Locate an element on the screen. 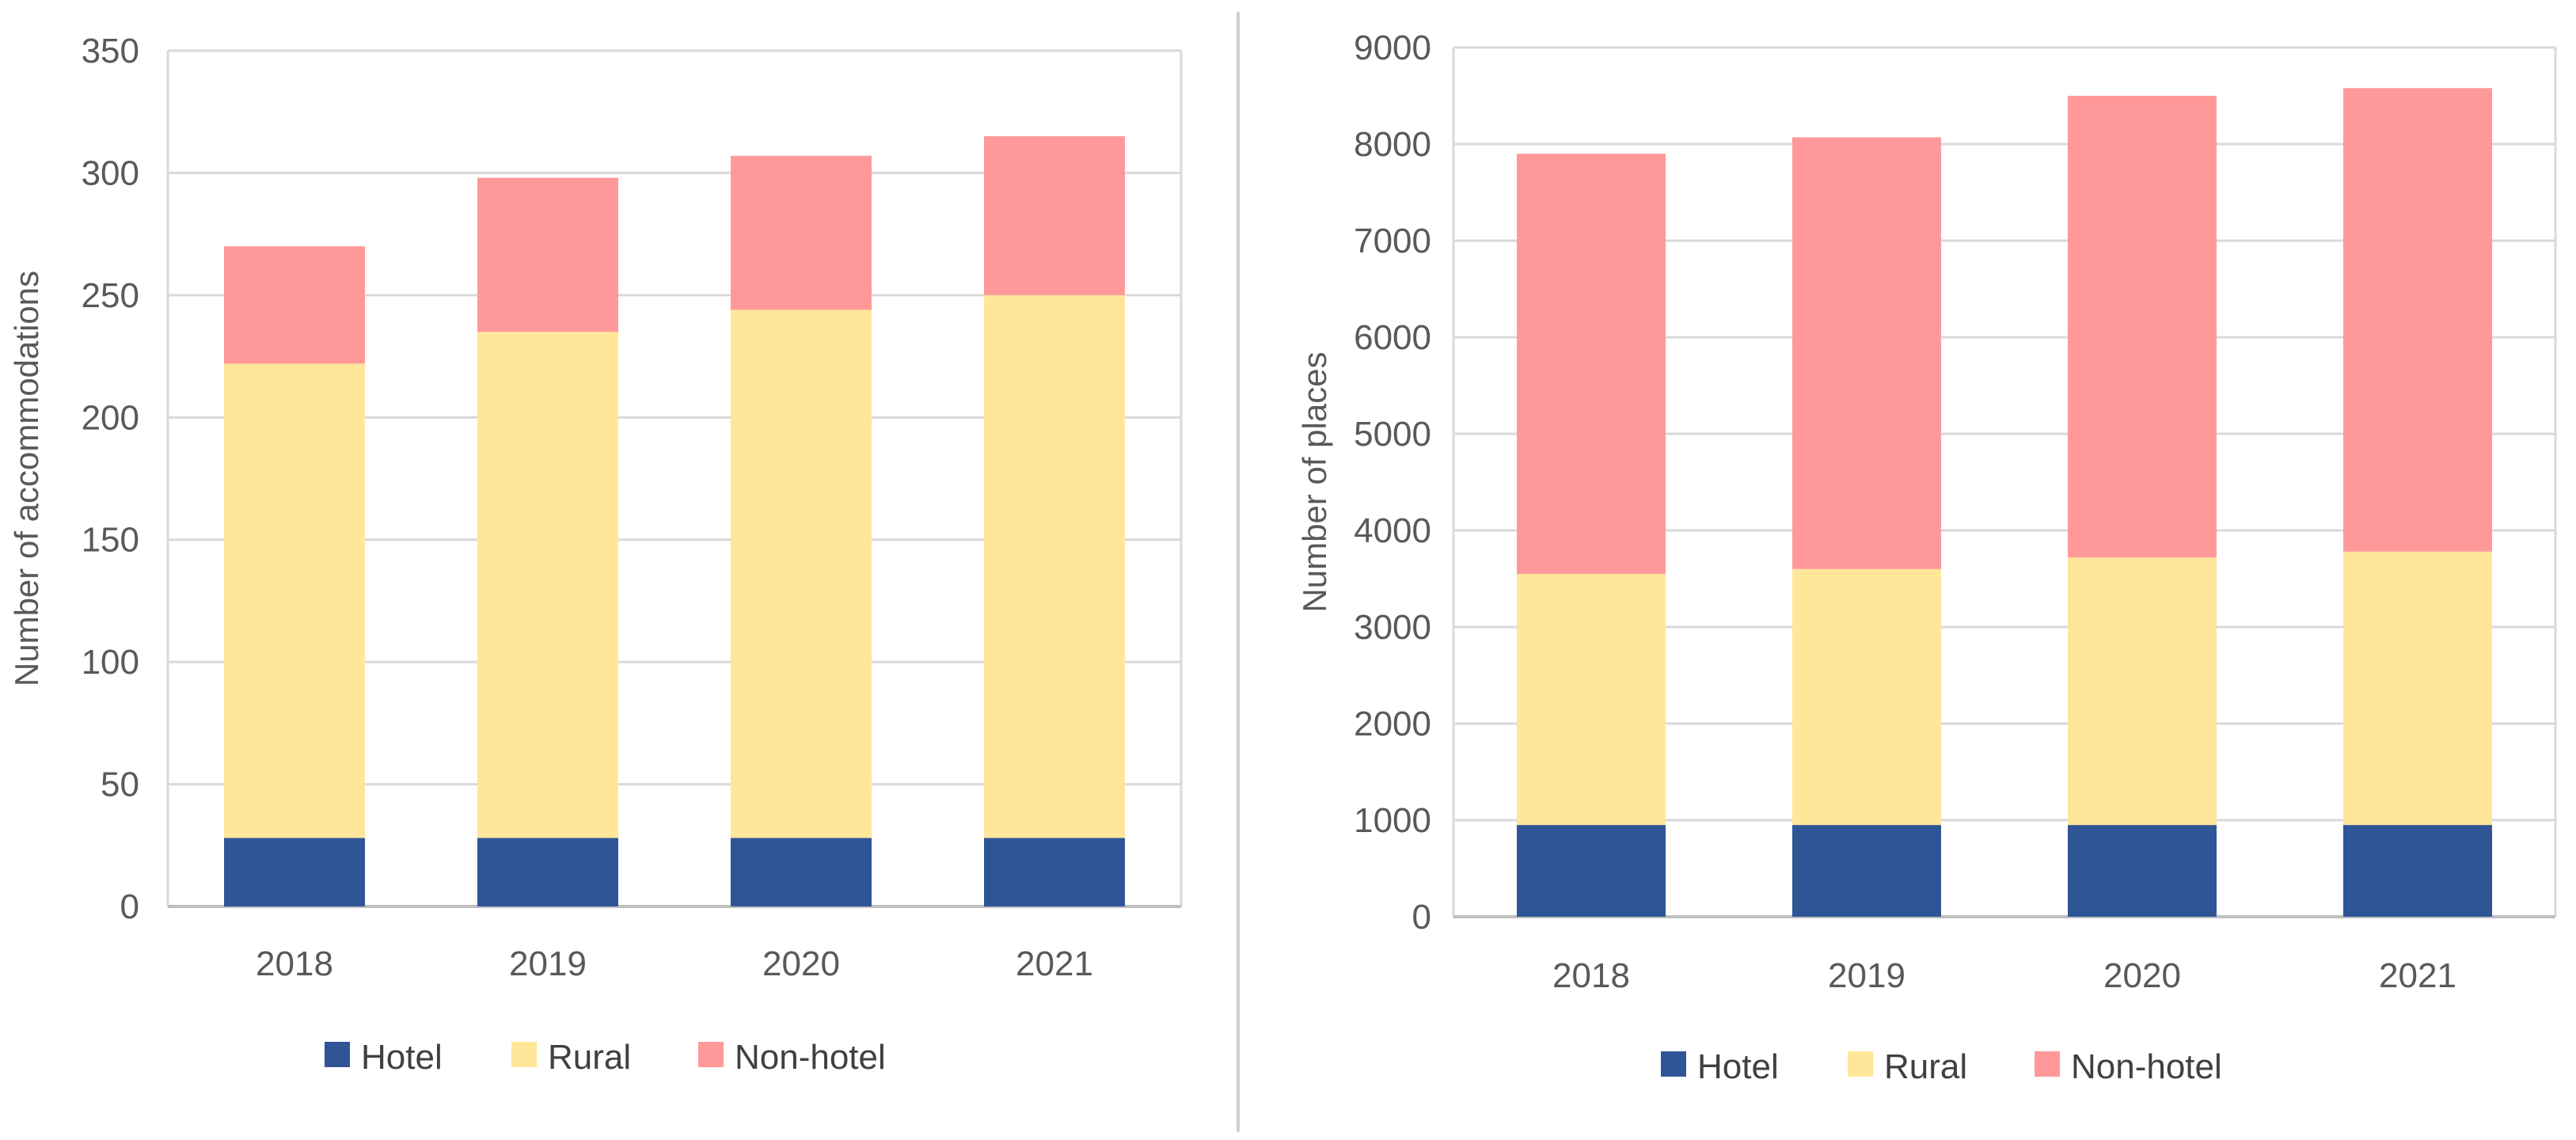  y-tick-label: 100 is located at coordinates (111, 662).